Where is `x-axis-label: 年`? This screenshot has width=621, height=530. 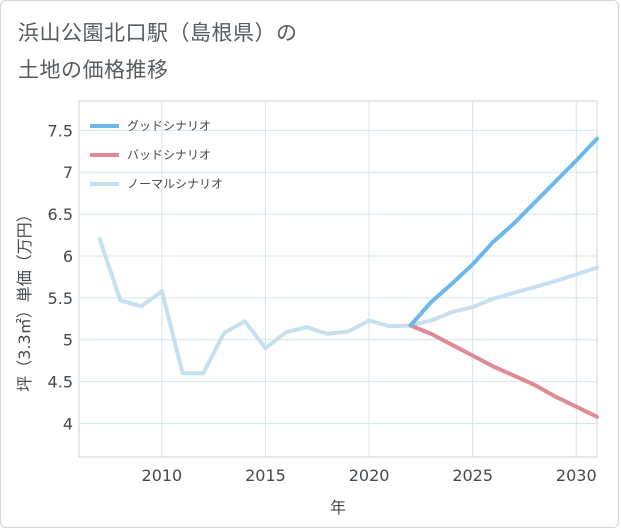
x-axis-label: 年 is located at coordinates (338, 507).